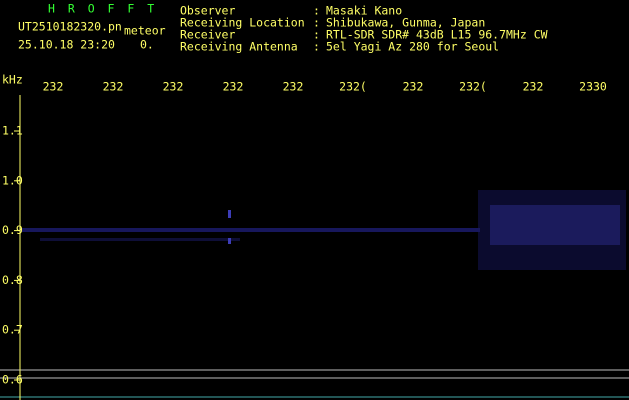  What do you see at coordinates (147, 45) in the screenshot?
I see `count: 0.` at bounding box center [147, 45].